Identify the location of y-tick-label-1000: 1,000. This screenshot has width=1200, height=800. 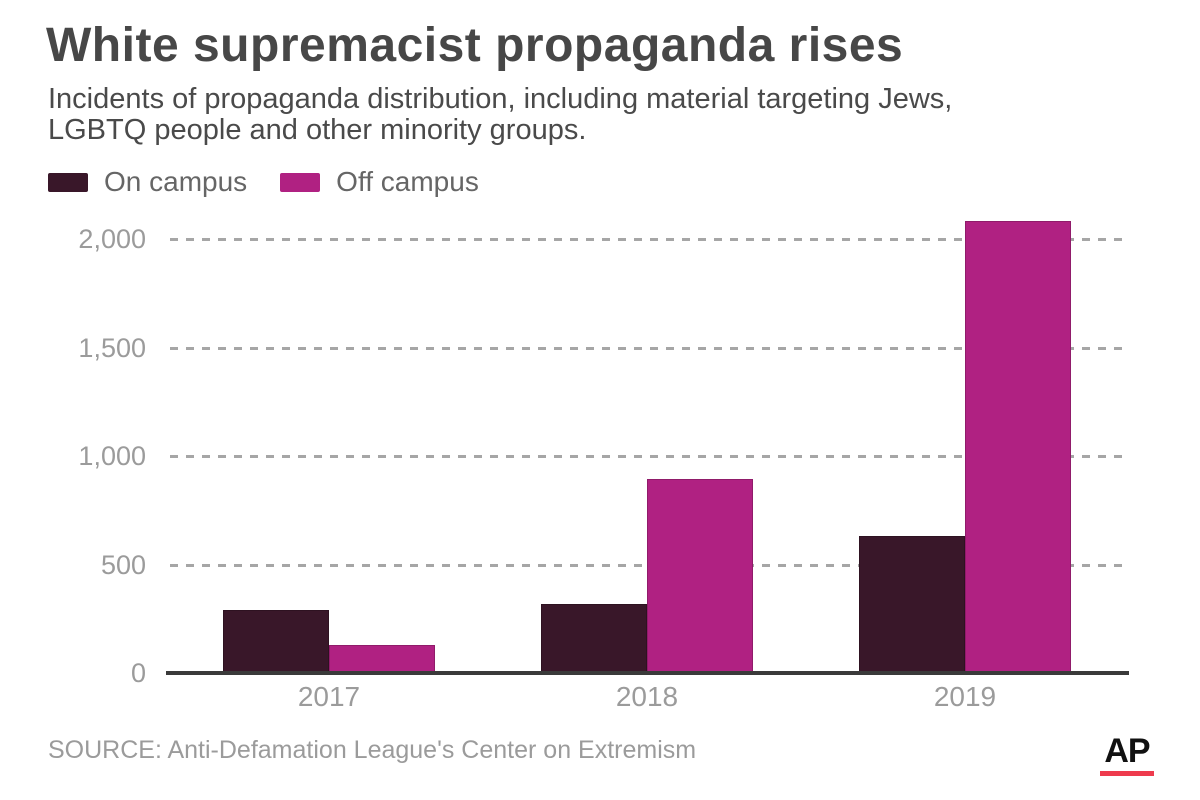
(112, 456).